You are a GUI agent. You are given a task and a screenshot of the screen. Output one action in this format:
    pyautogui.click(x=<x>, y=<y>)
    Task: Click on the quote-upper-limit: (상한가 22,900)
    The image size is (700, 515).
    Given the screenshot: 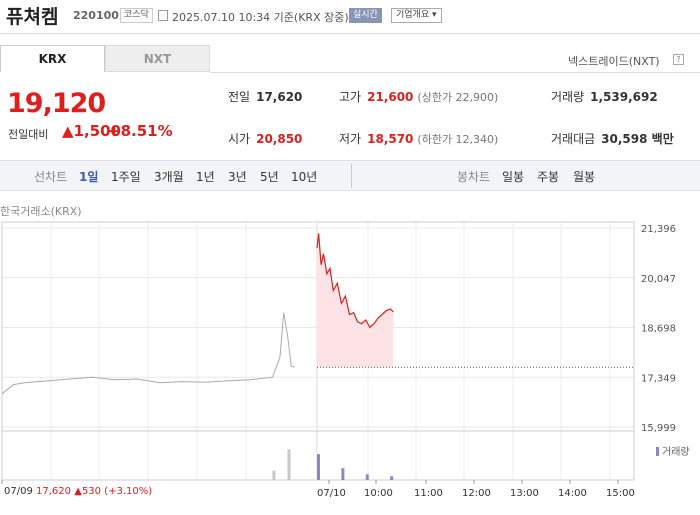 What is the action you would take?
    pyautogui.click(x=458, y=97)
    